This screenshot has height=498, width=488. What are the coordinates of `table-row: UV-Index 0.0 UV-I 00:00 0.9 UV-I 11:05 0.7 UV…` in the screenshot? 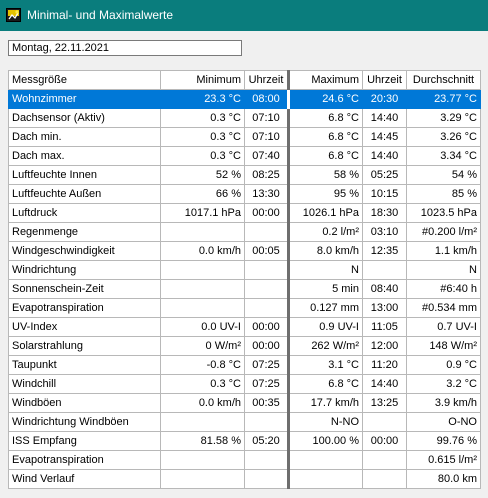 It's located at (244, 327).